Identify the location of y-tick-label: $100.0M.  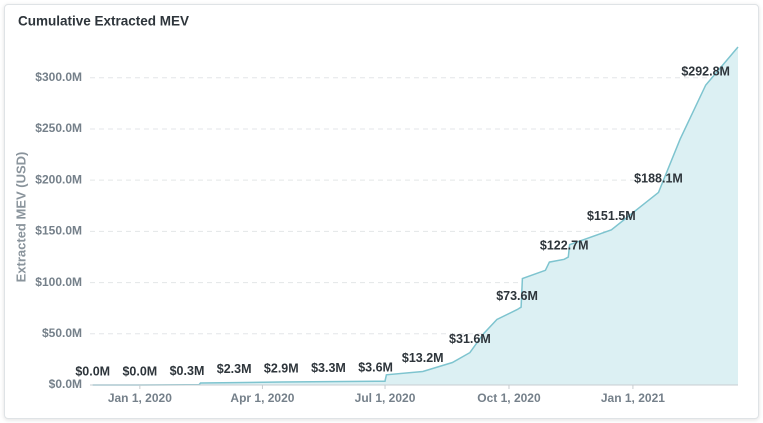
(58, 282).